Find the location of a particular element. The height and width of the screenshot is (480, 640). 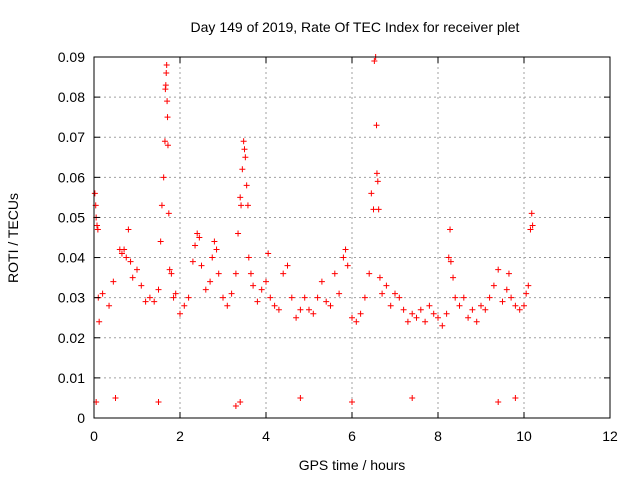

x-tick-labels: 0 2 4 6 8 10 12 is located at coordinates (354, 436).